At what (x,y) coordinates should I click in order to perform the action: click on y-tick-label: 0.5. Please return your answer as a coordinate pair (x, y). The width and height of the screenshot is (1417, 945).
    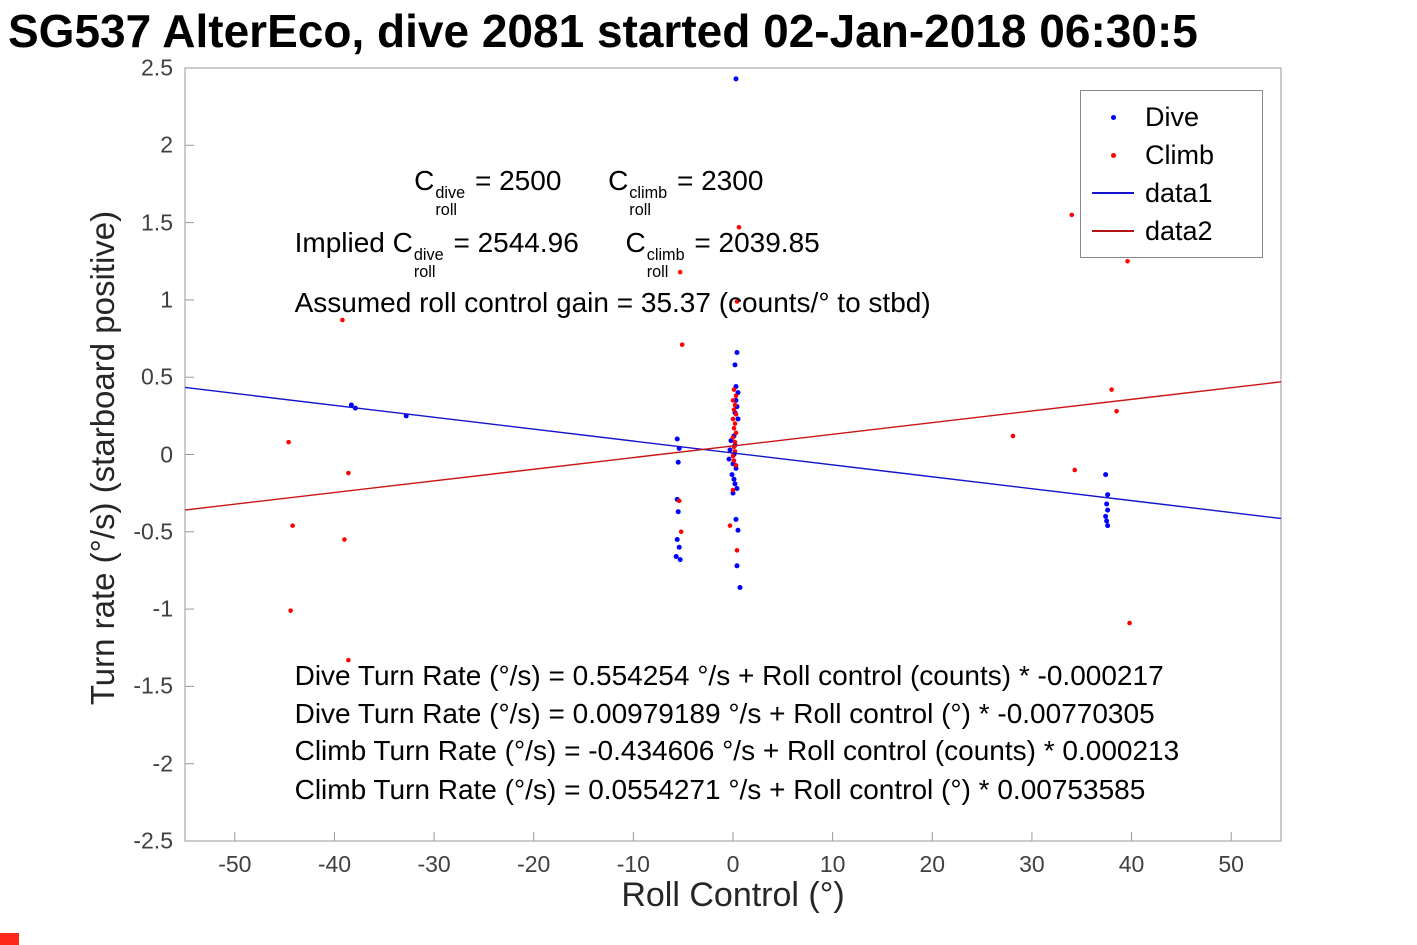
    Looking at the image, I should click on (157, 376).